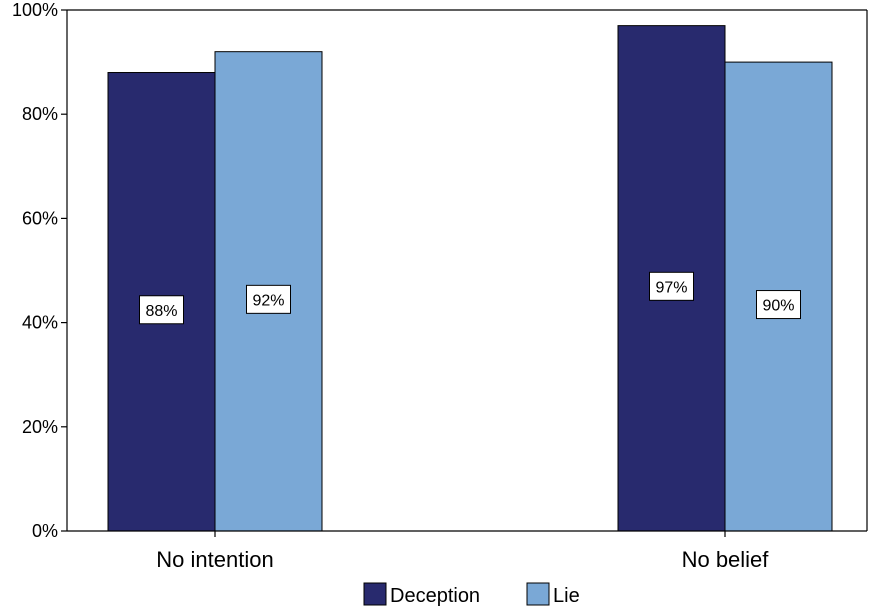 The height and width of the screenshot is (610, 869). What do you see at coordinates (566, 596) in the screenshot?
I see `legend-label-lie: Lie` at bounding box center [566, 596].